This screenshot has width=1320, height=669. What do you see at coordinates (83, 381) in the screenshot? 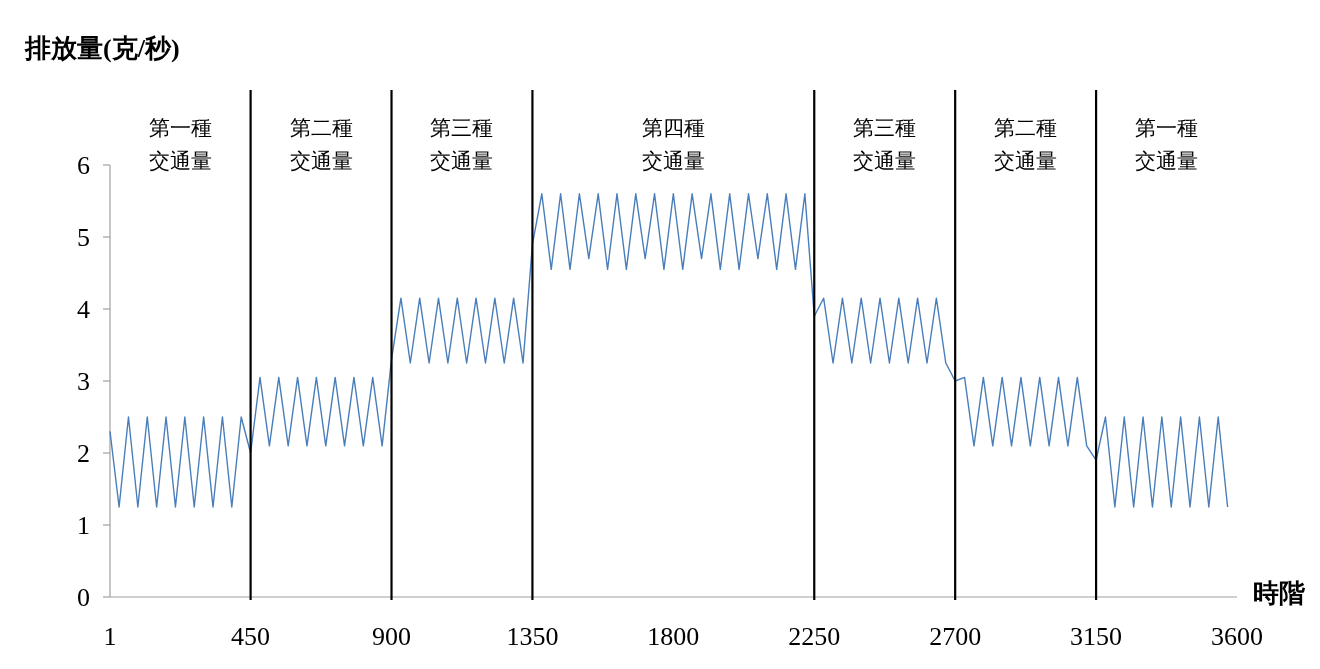
I see `y-tick-label: 3` at bounding box center [83, 381].